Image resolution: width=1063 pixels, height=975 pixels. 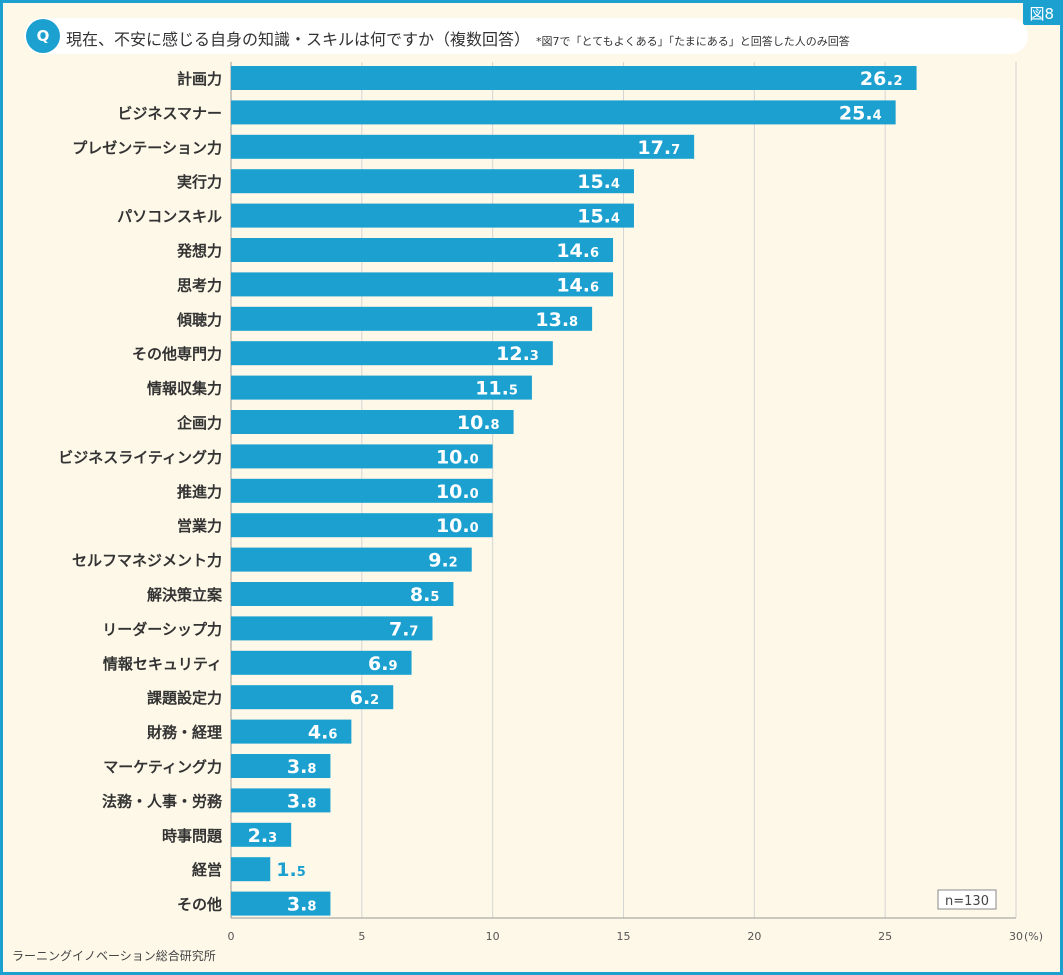 What do you see at coordinates (556, 320) in the screenshot?
I see `data-label: 13.8` at bounding box center [556, 320].